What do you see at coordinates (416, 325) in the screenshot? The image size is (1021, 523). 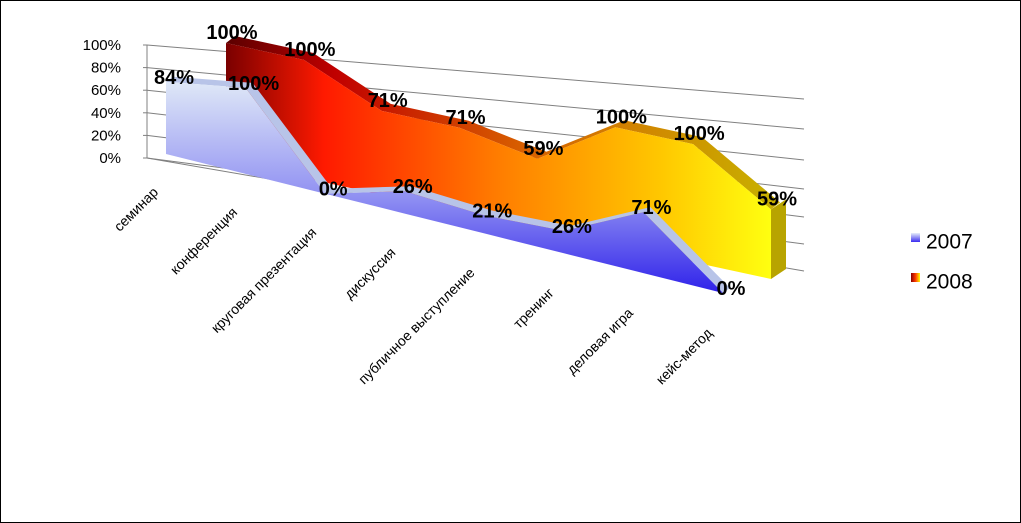 I see `category-label: публичное выступление` at bounding box center [416, 325].